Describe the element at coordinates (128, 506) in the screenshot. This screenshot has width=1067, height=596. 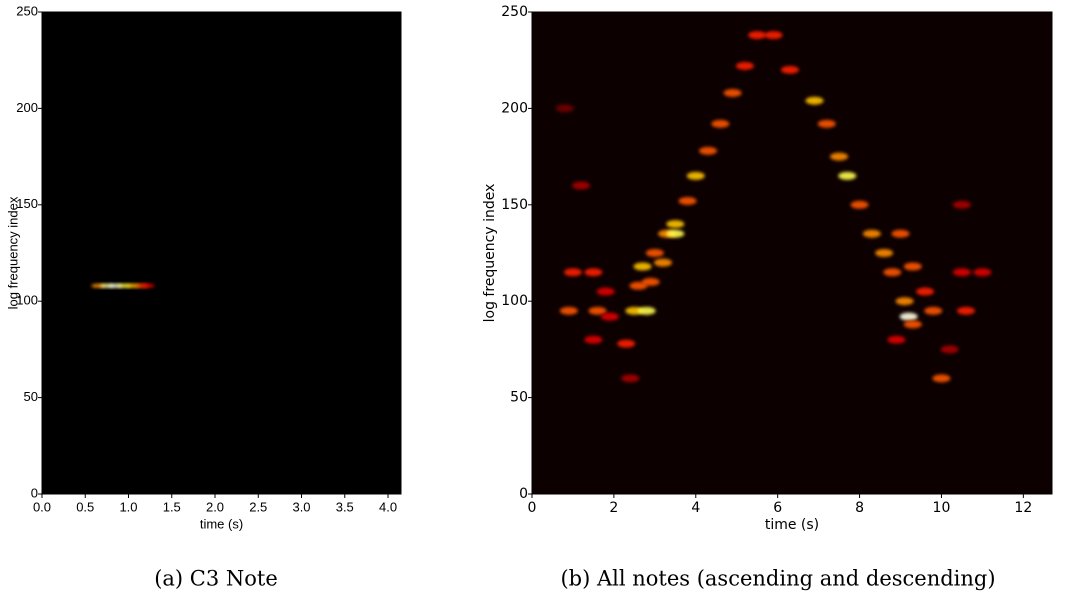
I see `x-tick-label: 1.0` at that location.